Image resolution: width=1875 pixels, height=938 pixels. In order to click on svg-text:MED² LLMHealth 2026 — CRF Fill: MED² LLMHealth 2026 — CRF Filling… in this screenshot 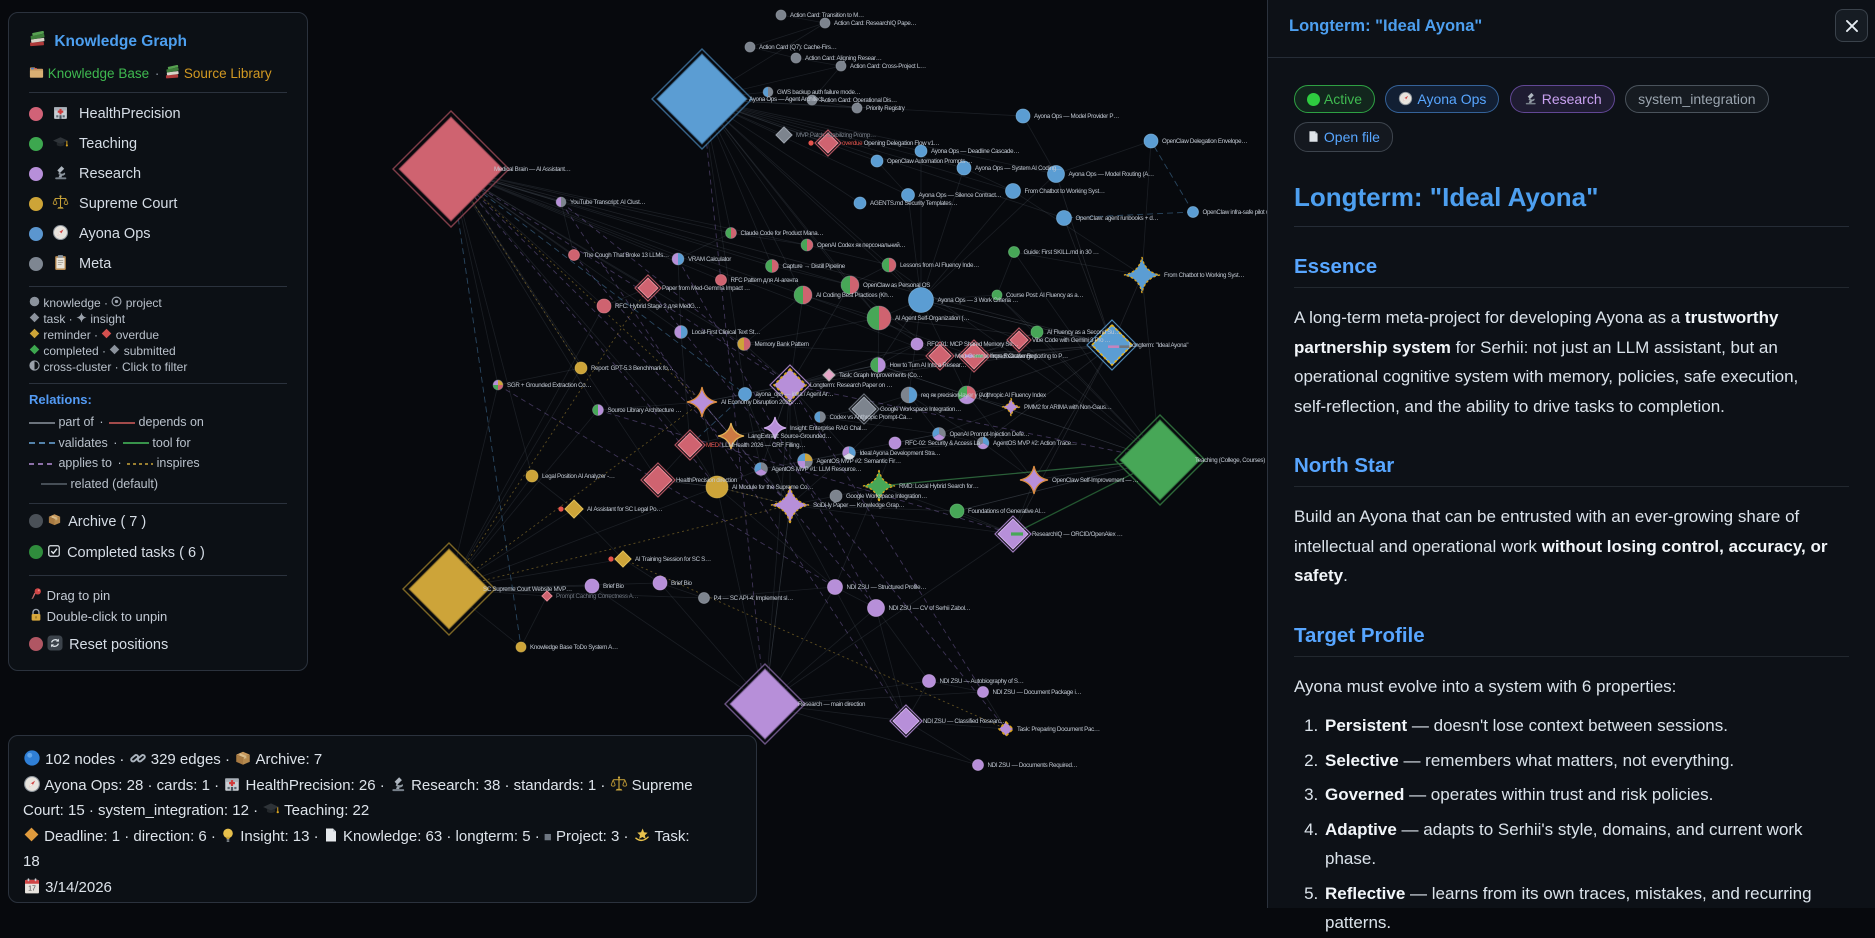, I will do `click(755, 445)`.